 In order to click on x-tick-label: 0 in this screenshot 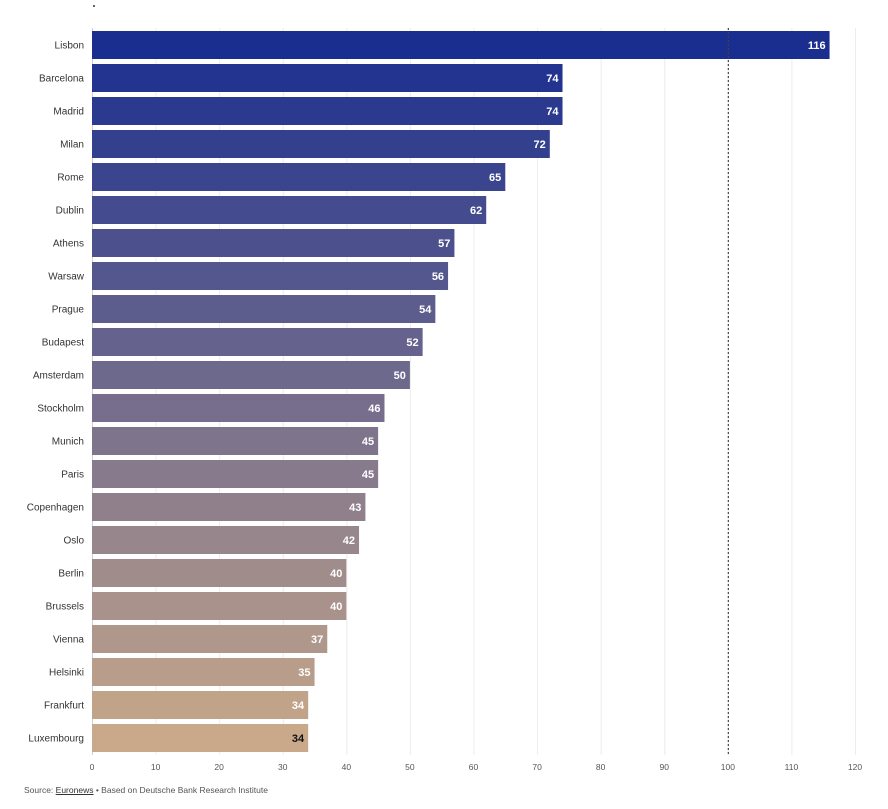, I will do `click(92, 767)`.